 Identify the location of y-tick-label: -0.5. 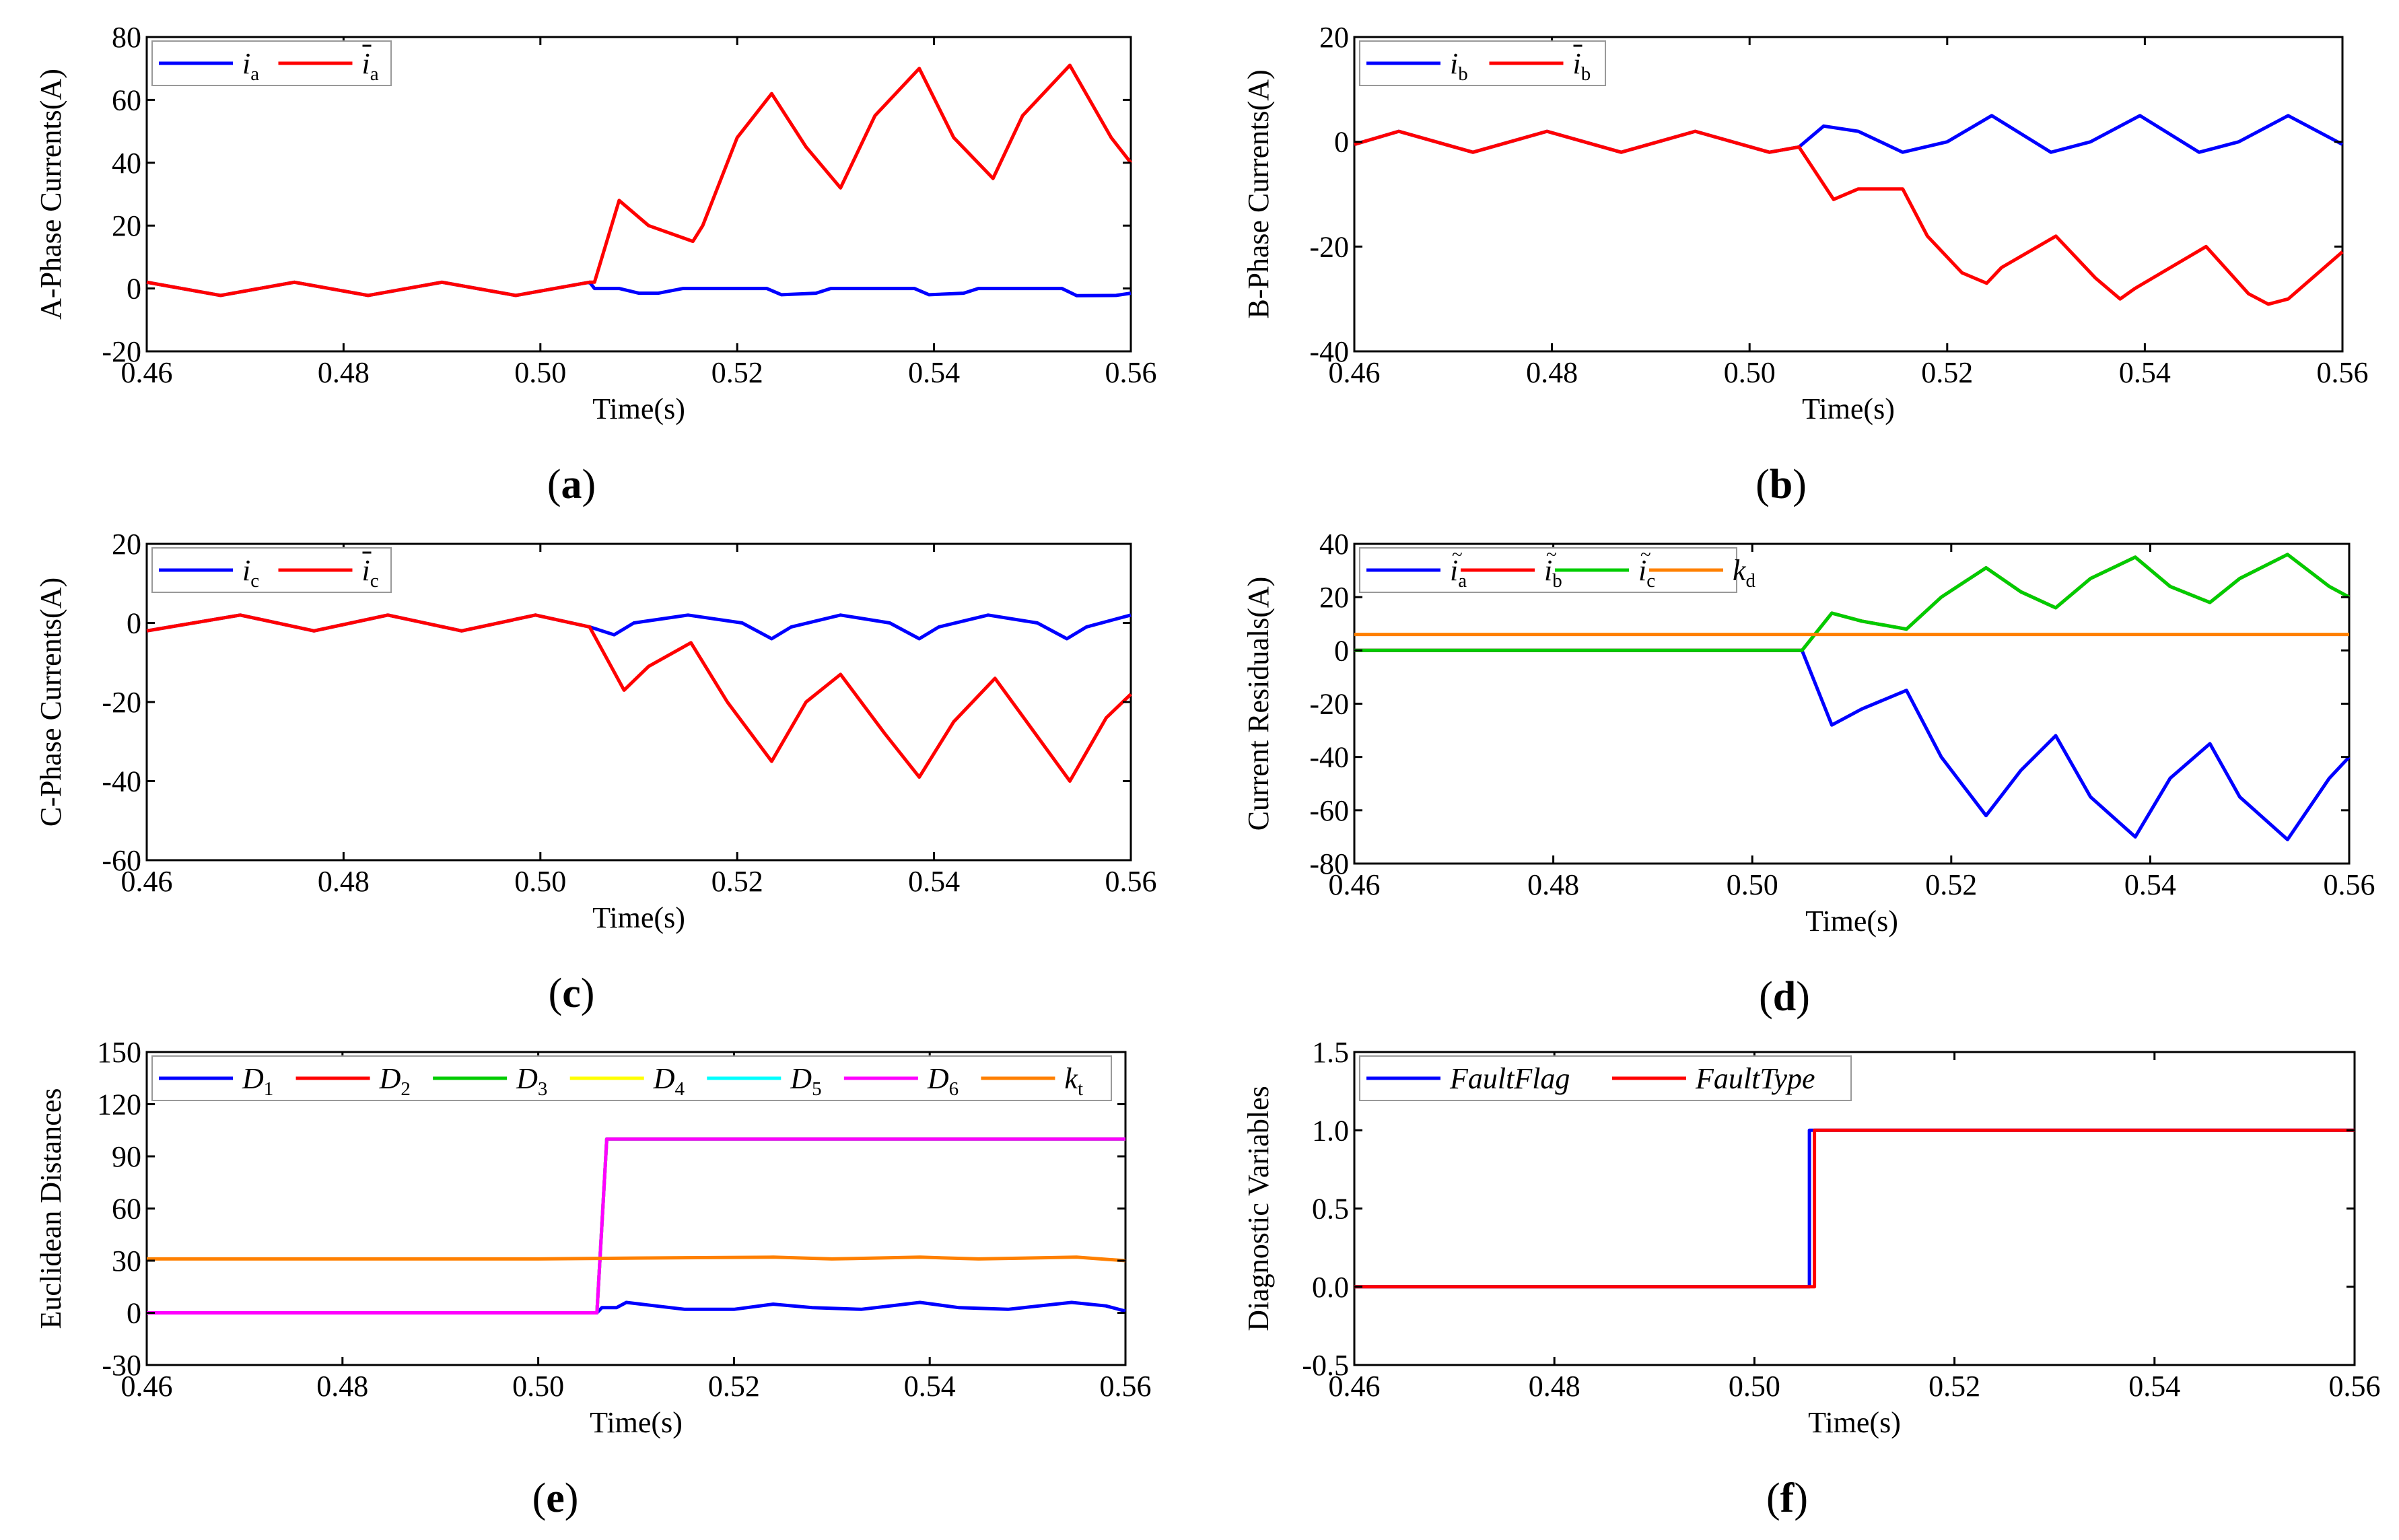
(1325, 1366).